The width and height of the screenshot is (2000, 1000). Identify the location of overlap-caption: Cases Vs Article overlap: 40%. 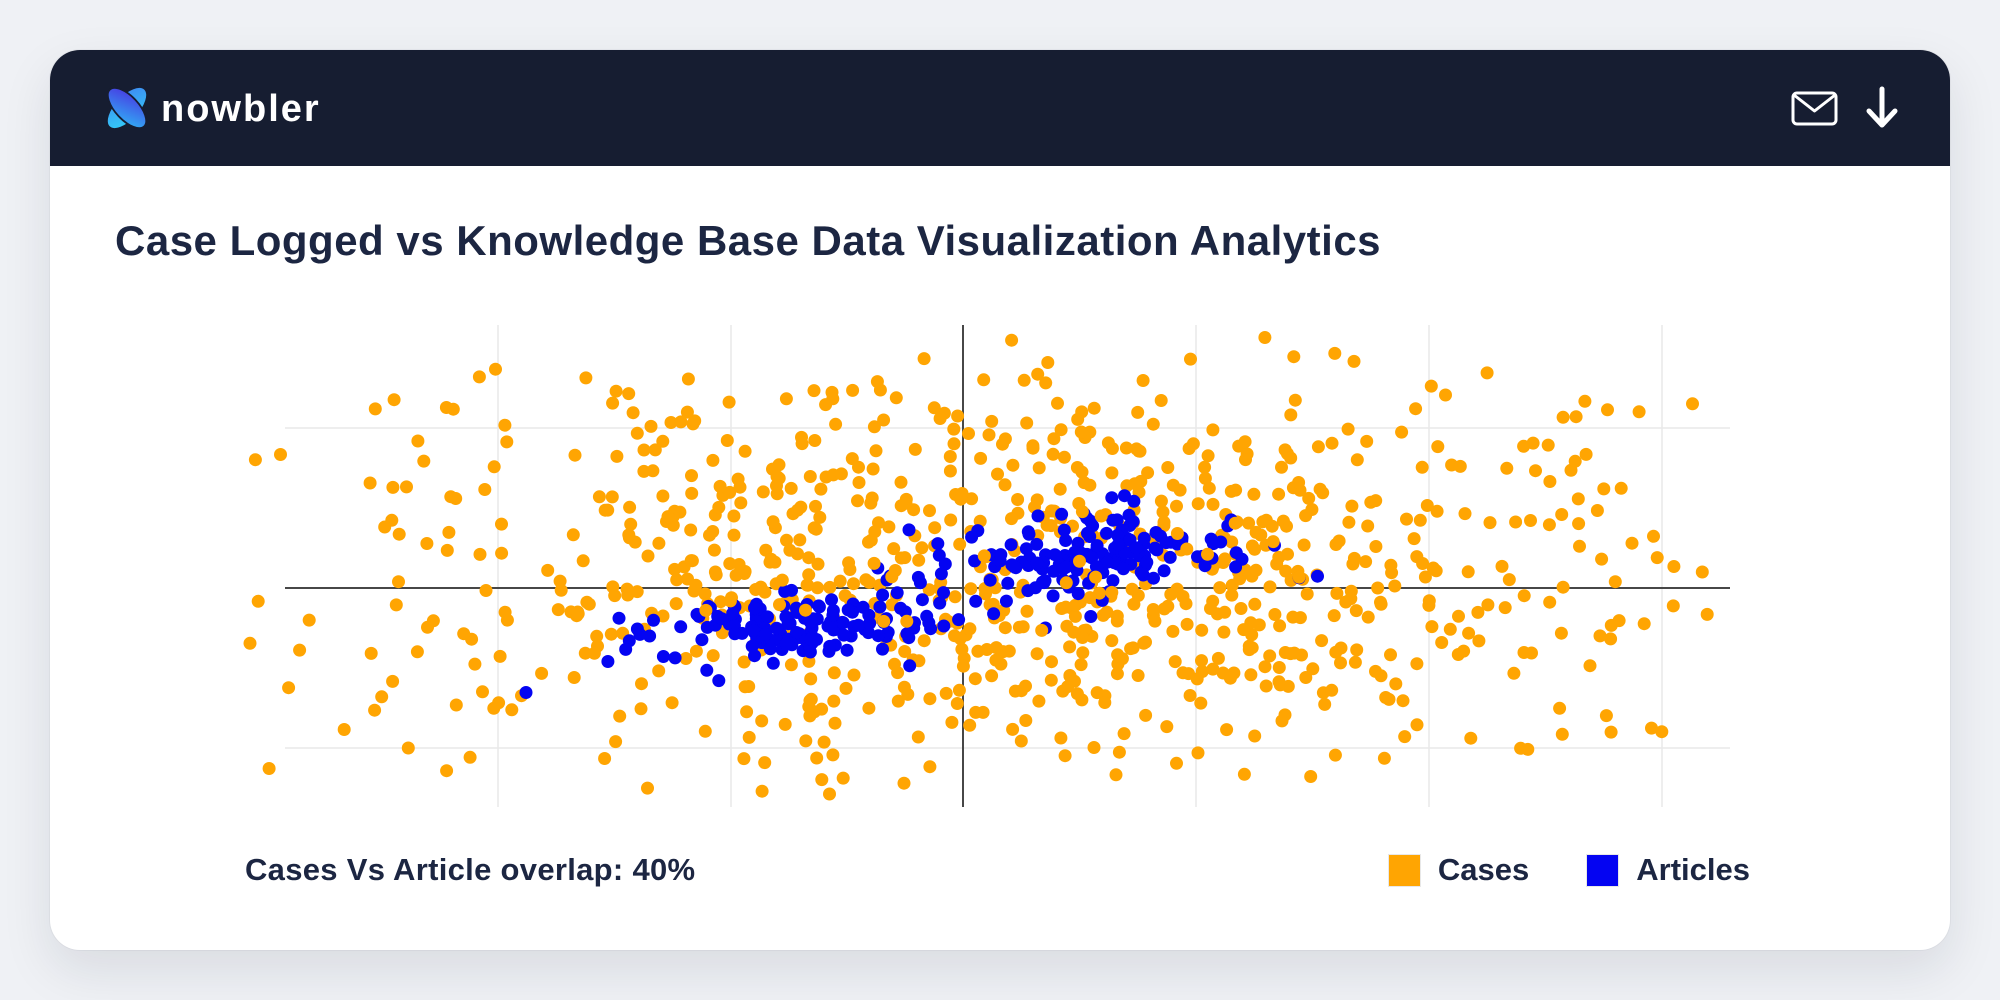
(470, 869).